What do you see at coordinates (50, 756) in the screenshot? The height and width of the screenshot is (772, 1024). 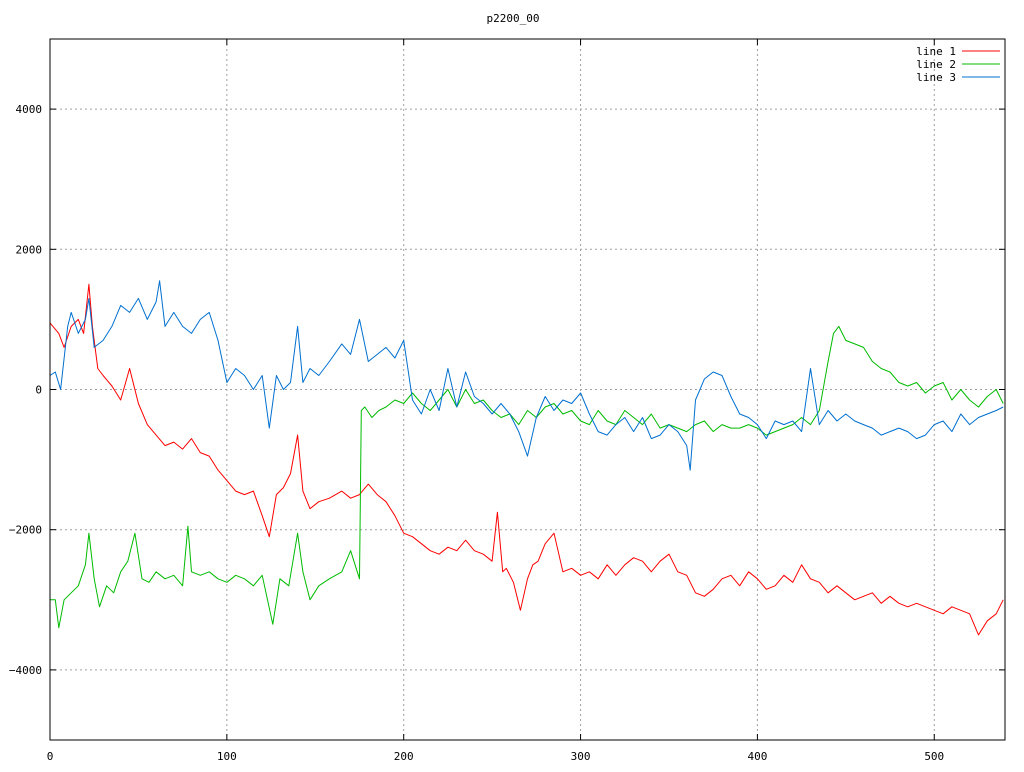 I see `x-tick-label: 0` at bounding box center [50, 756].